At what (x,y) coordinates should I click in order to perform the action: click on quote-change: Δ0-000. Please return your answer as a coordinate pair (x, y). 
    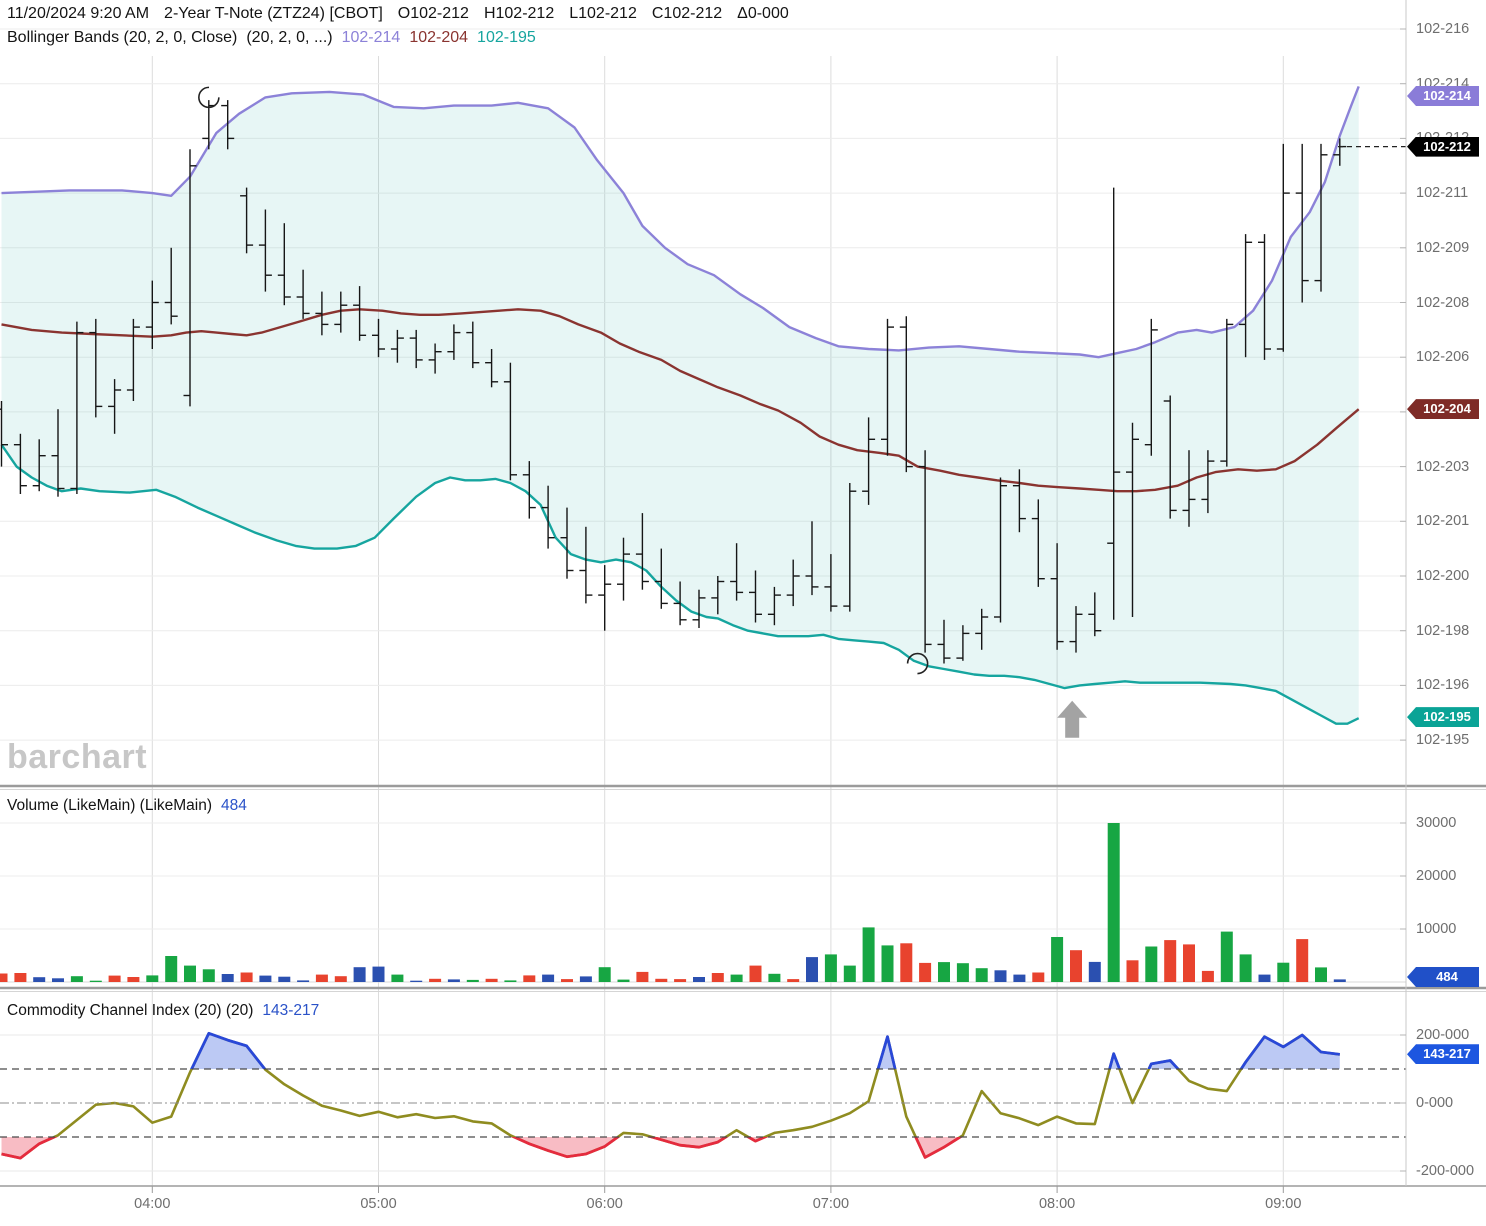
    Looking at the image, I should click on (763, 13).